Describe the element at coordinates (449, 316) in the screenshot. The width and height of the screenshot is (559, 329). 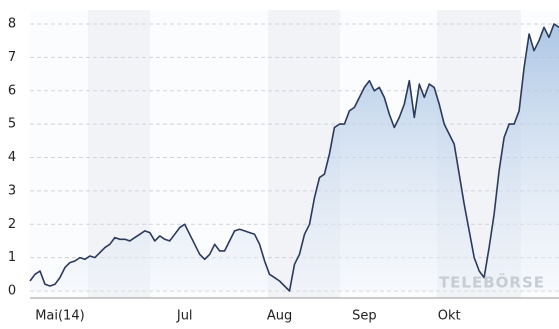
I see `x-tick-label: Okt` at that location.